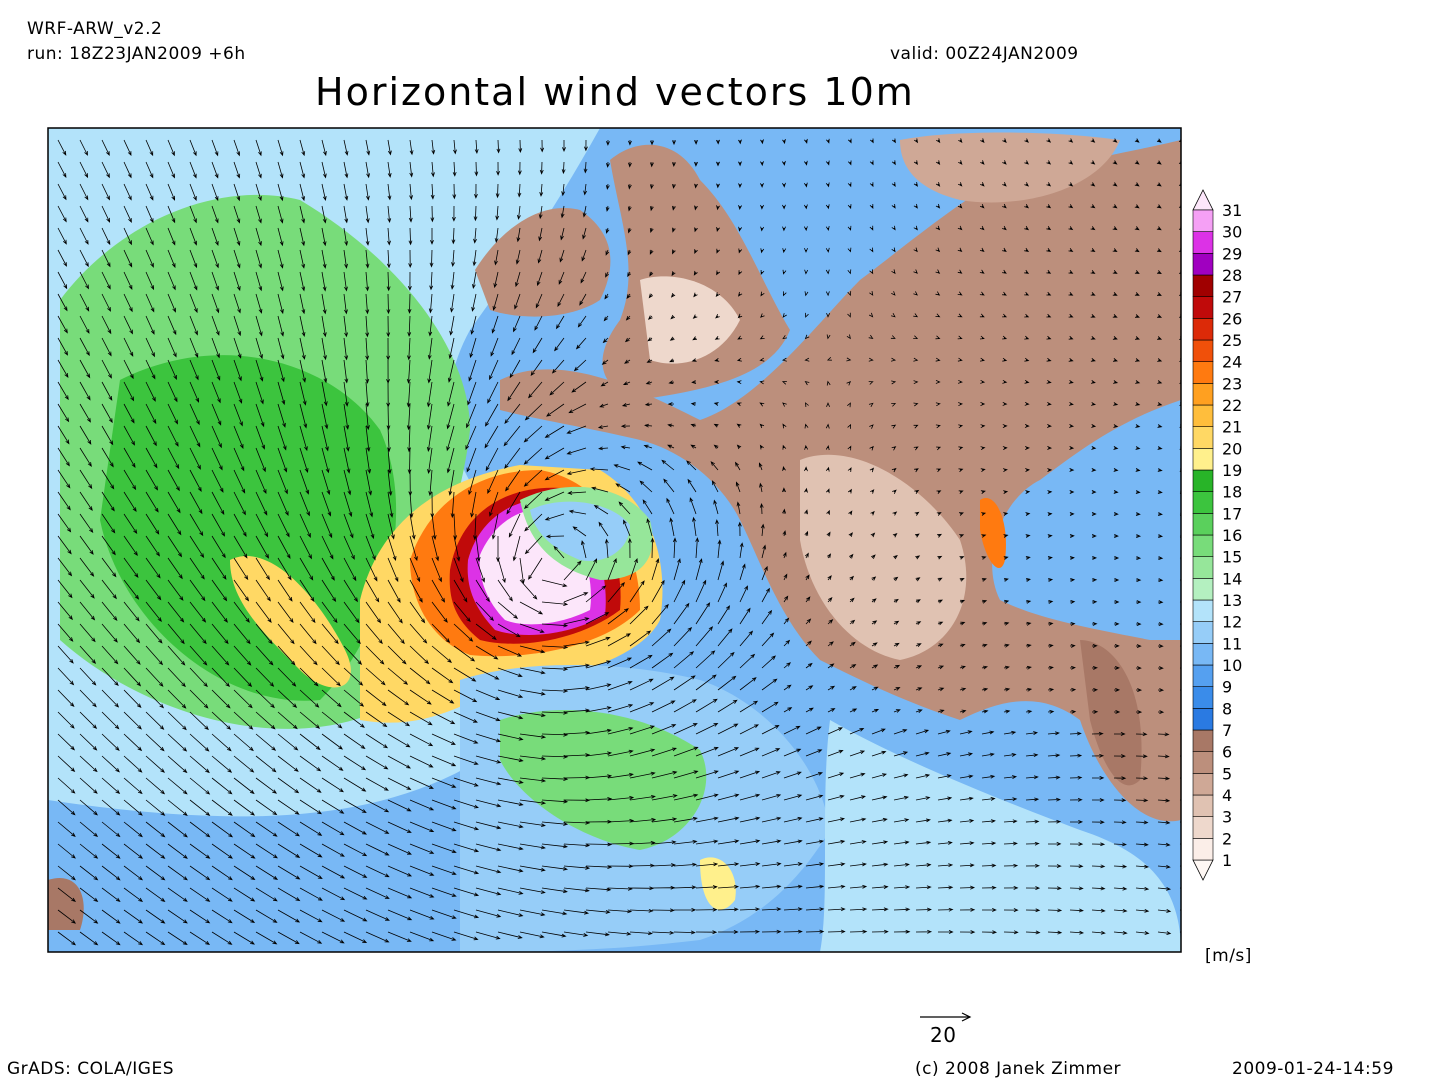 The width and height of the screenshot is (1440, 1080). Describe the element at coordinates (1227, 687) in the screenshot. I see `colorbar-label: 9` at that location.